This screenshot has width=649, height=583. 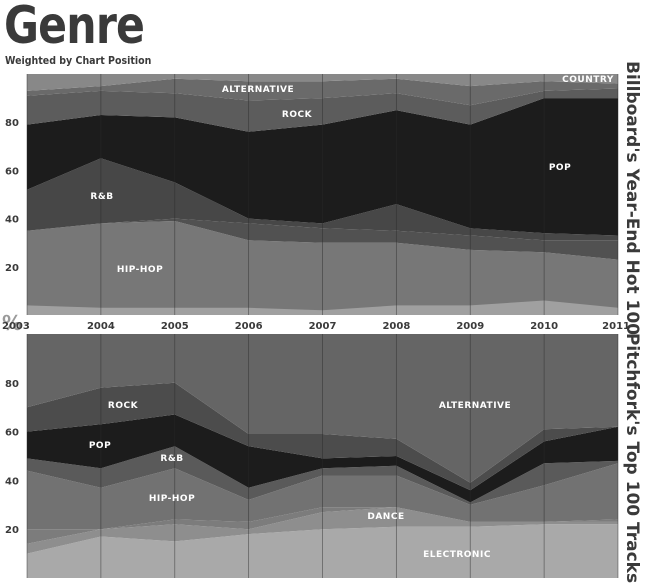 I want to click on pitchfork-s-top-100-tracks-y-tick-label: 40, so click(x=12, y=481).